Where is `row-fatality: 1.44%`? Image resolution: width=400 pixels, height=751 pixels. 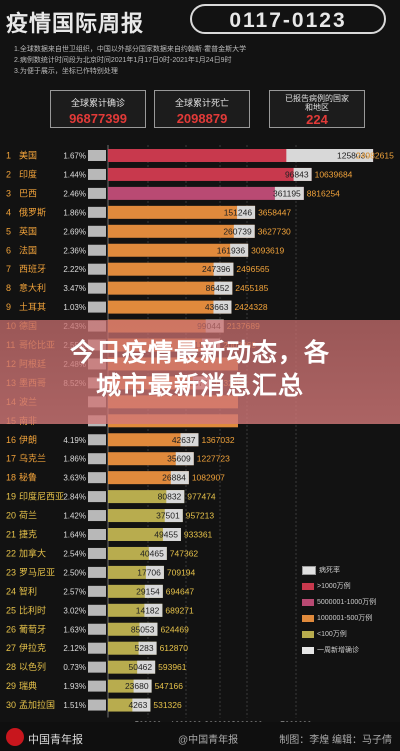 row-fatality: 1.44% is located at coordinates (74, 174).